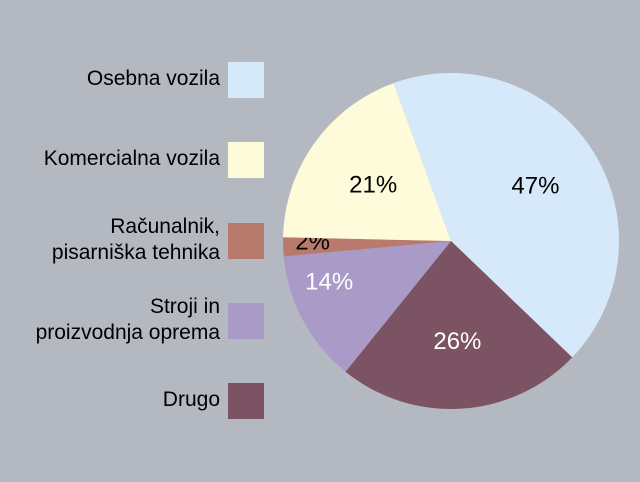 The height and width of the screenshot is (482, 640). I want to click on legend-line: Komercialna vozila, so click(131, 158).